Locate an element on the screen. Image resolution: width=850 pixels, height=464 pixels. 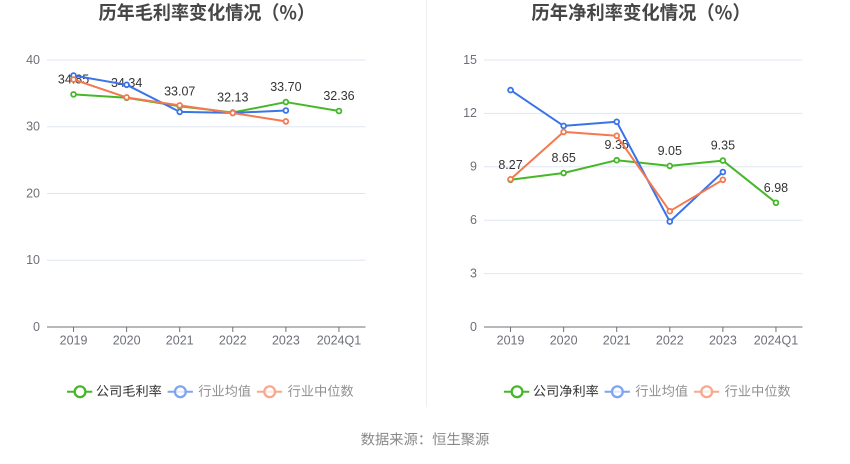
svg-text: 9 is located at coordinates (473, 167).